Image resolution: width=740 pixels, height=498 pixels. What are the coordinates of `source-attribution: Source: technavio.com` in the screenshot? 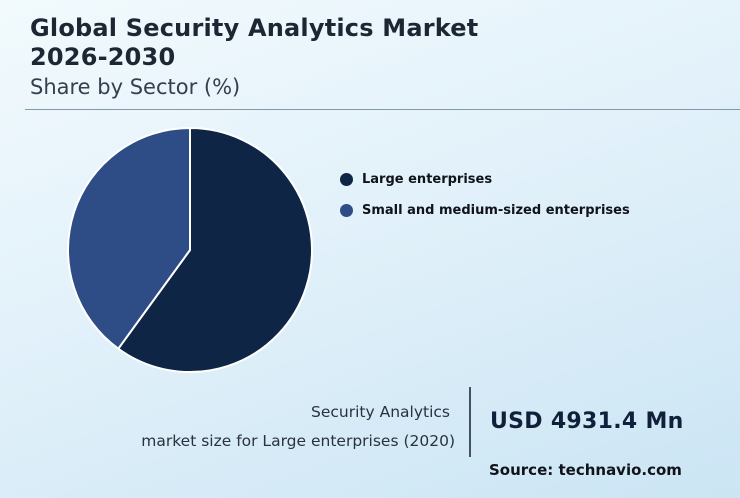 It's located at (585, 470).